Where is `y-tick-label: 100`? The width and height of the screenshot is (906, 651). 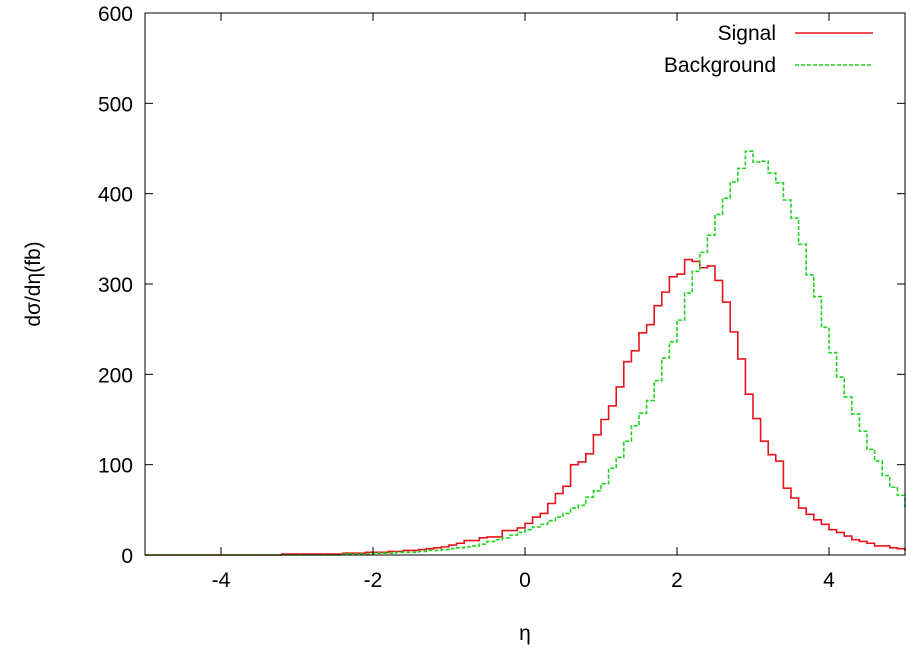 y-tick-label: 100 is located at coordinates (115, 466).